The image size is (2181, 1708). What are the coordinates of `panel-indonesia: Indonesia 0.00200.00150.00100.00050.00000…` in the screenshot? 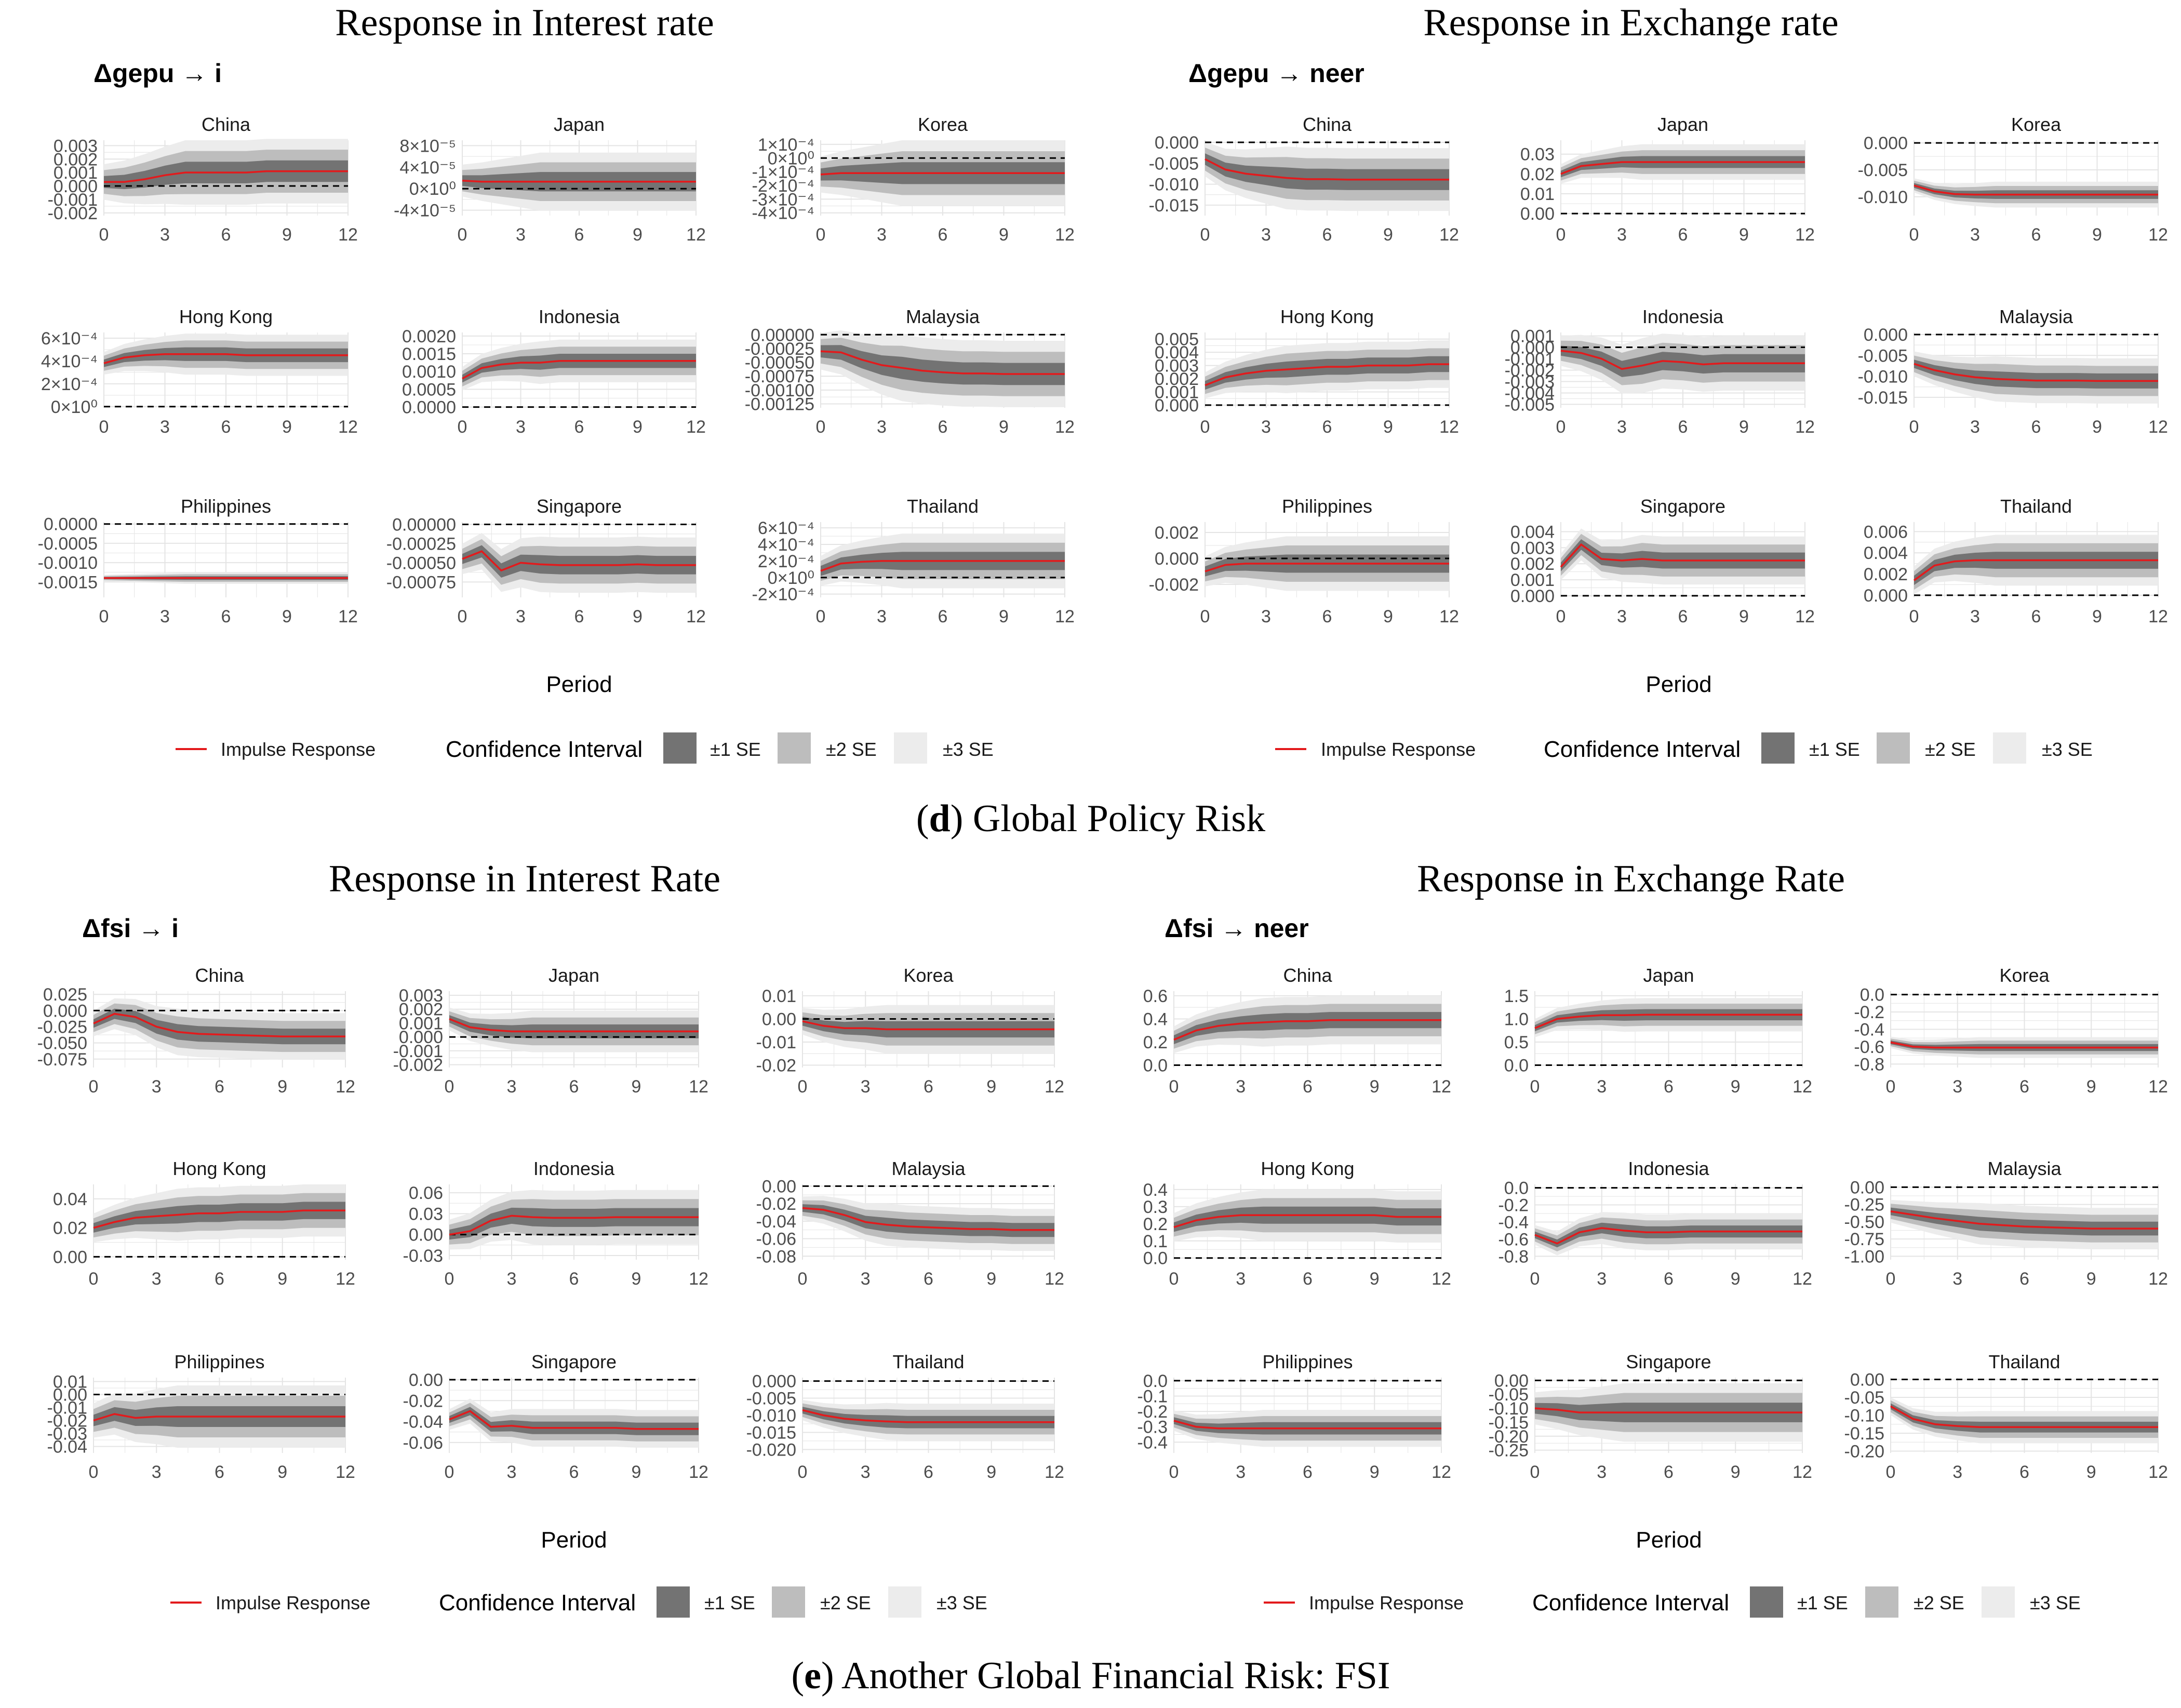 It's located at (554, 371).